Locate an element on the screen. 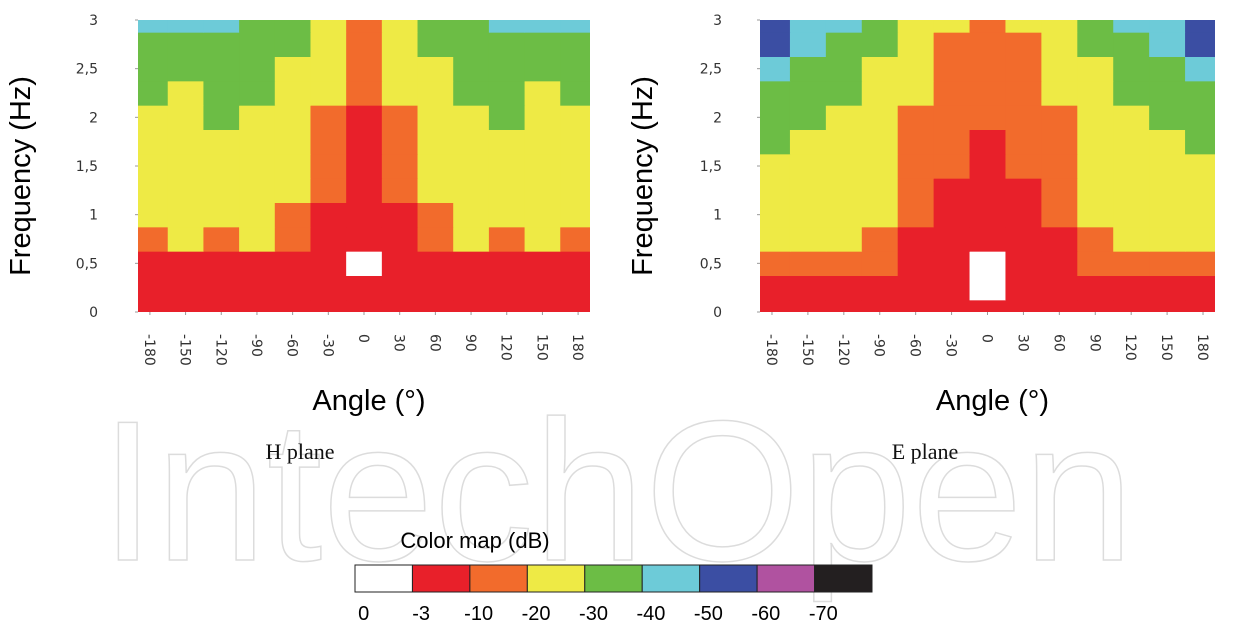 The width and height of the screenshot is (1234, 629). legend-label: 0 is located at coordinates (363, 614).